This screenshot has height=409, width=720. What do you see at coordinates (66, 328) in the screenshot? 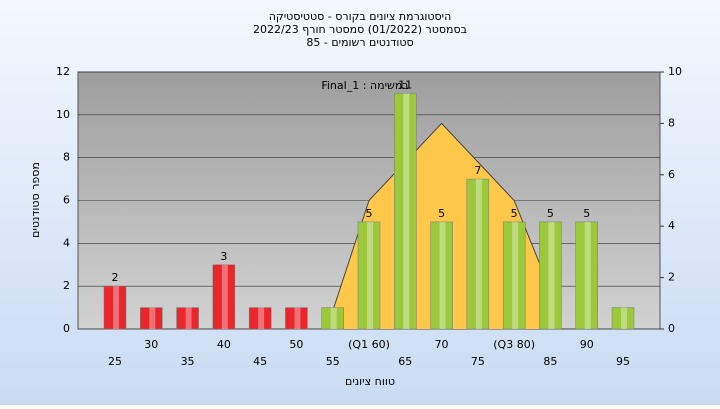
I see `y-tick-label: 0` at bounding box center [66, 328].